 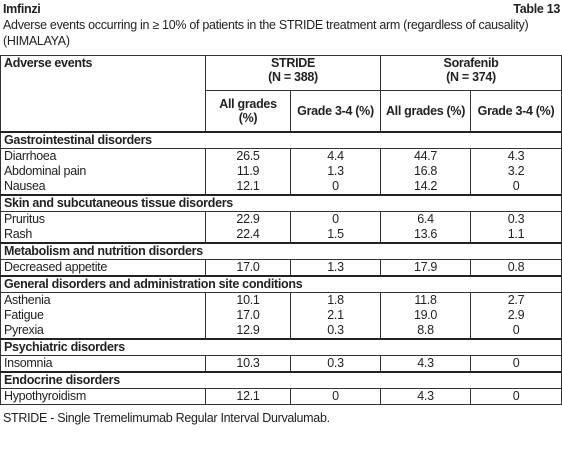 I want to click on event-name: Fatigue, so click(x=103, y=315).